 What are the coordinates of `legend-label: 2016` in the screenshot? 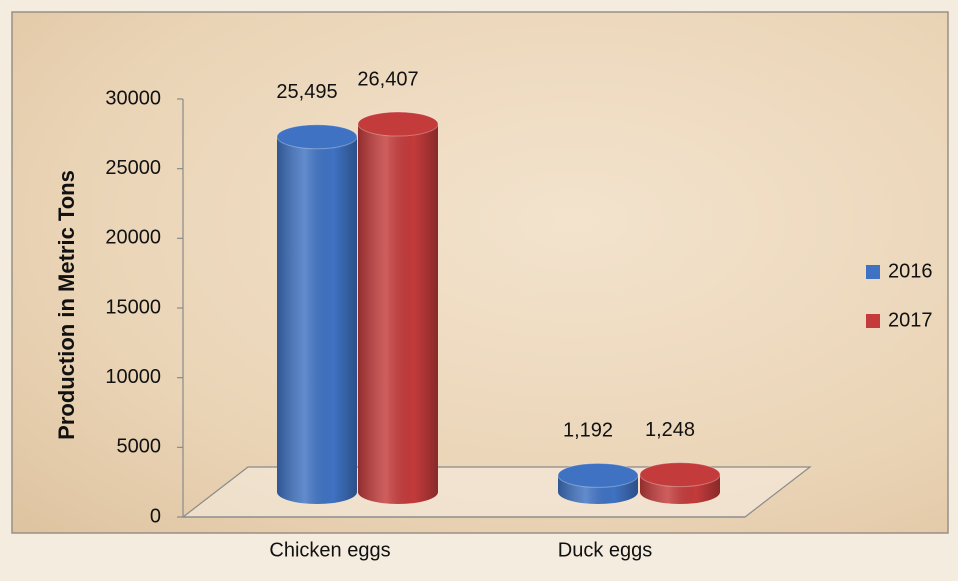 It's located at (910, 271).